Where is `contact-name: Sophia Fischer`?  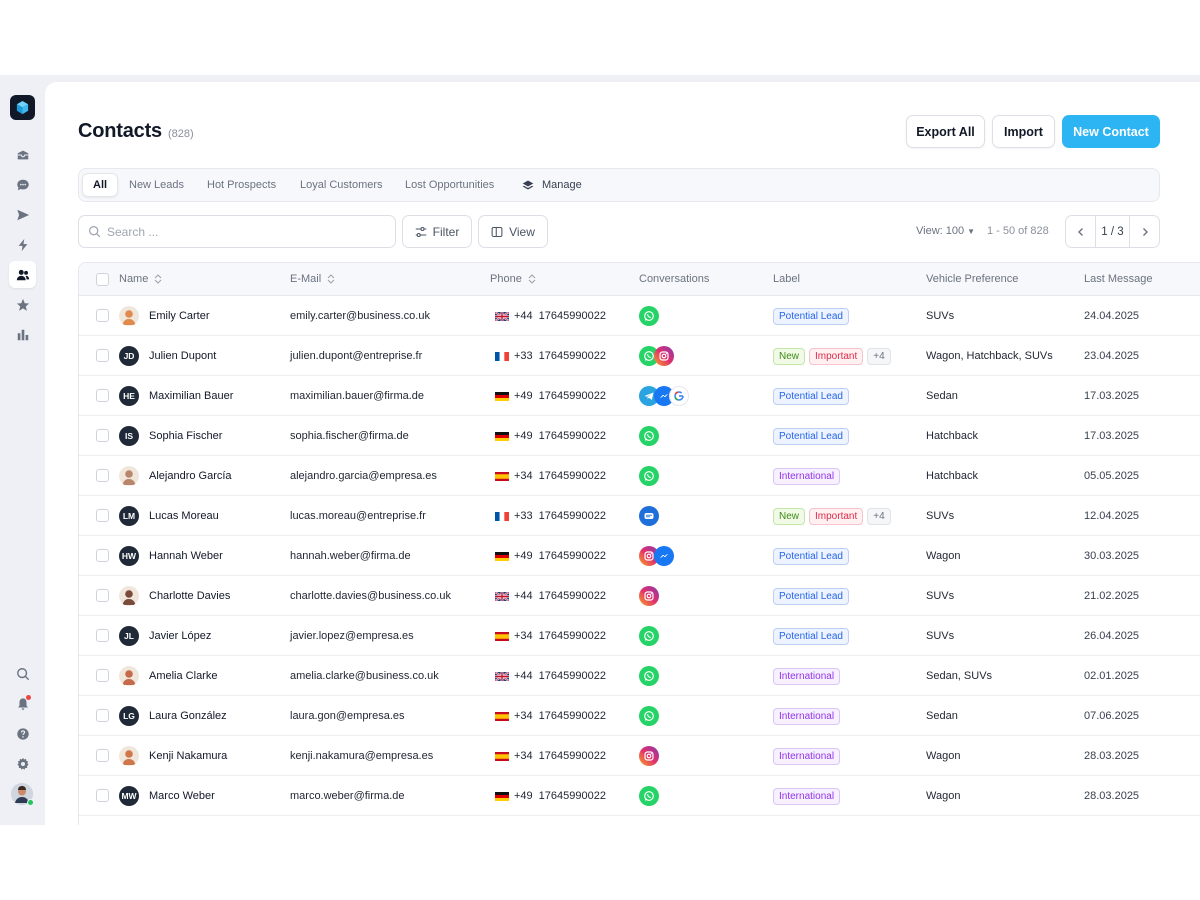
contact-name: Sophia Fischer is located at coordinates (186, 436).